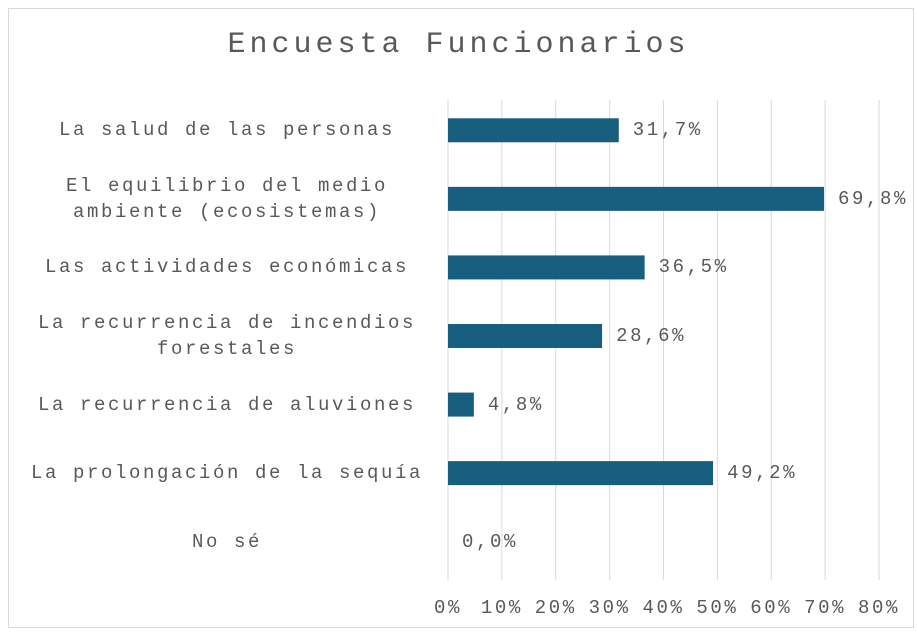  Describe the element at coordinates (825, 608) in the screenshot. I see `x-tick-label: 70%` at that location.